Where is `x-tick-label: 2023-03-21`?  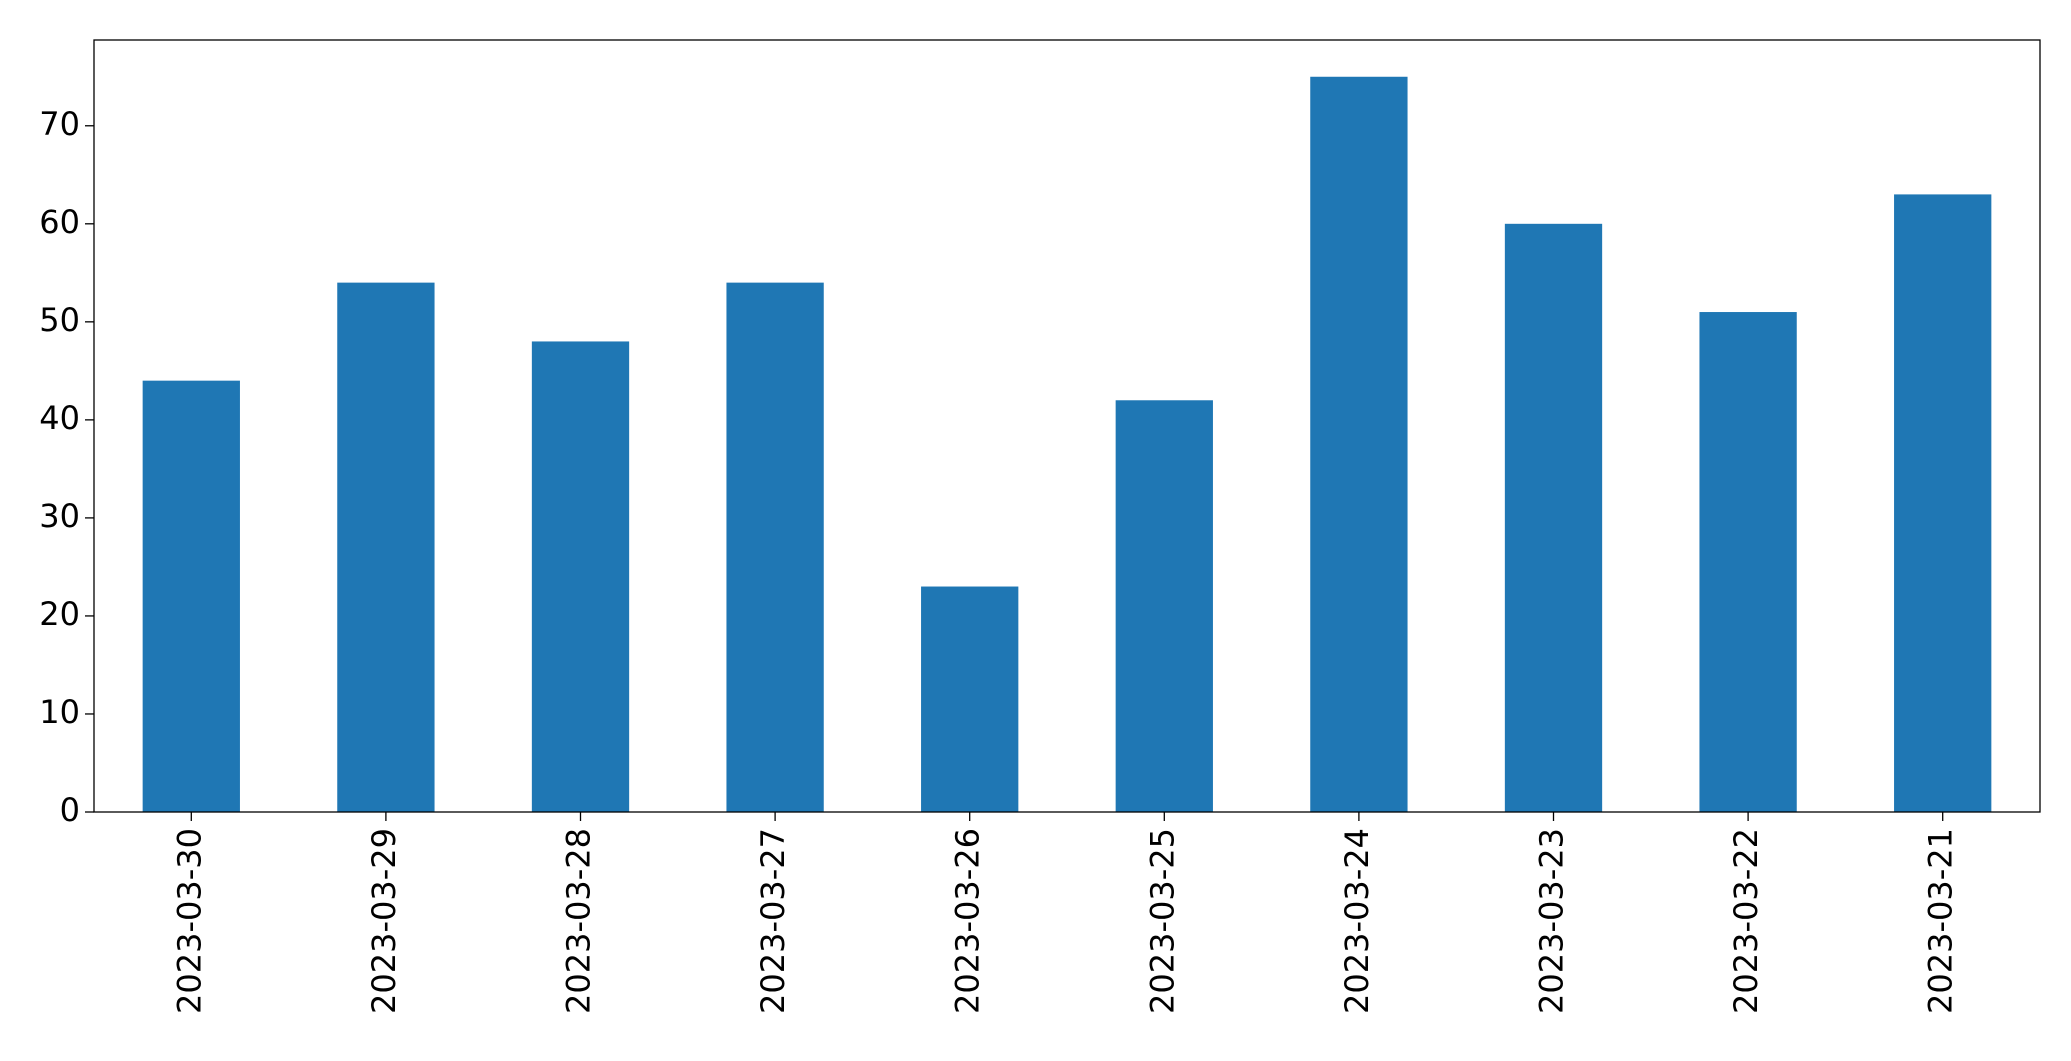
x-tick-label: 2023-03-21 is located at coordinates (1941, 921).